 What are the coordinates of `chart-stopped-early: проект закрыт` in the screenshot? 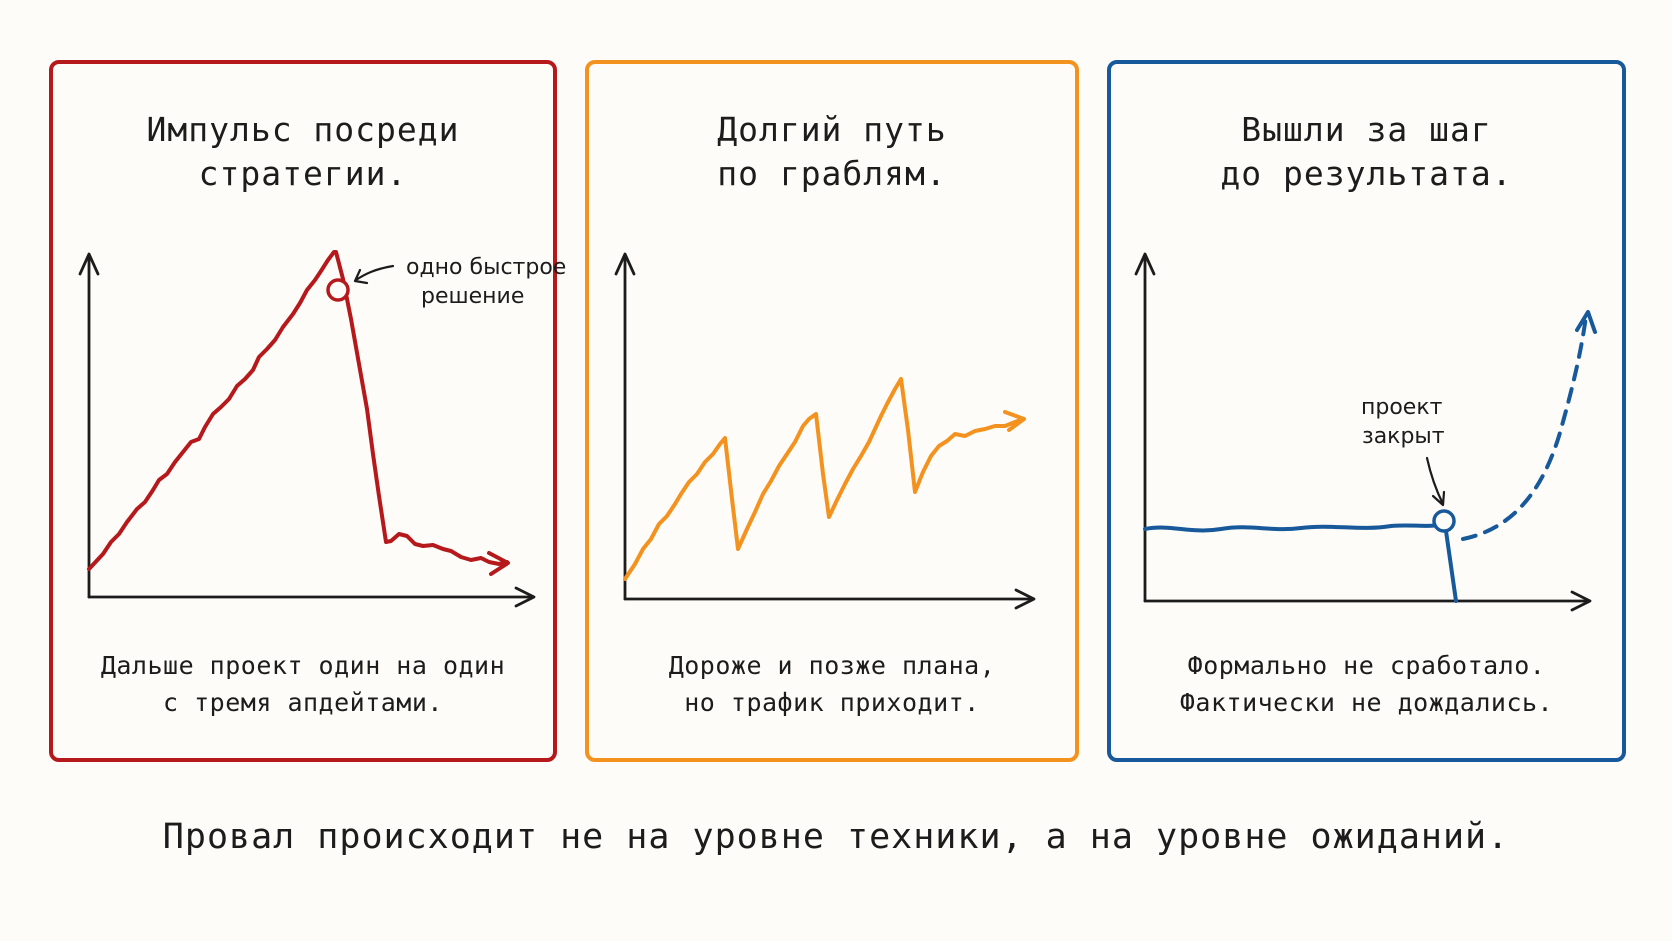 It's located at (1365, 432).